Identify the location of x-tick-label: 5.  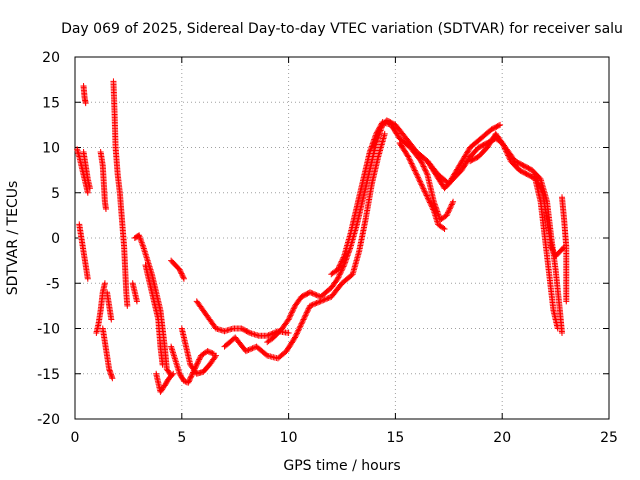
(181, 438).